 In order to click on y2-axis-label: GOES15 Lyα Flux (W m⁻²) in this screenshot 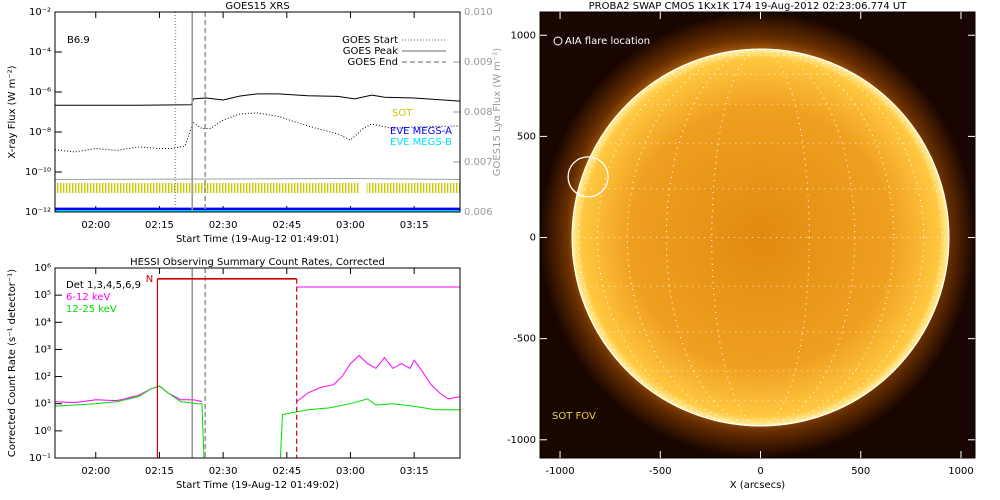, I will do `click(497, 112)`.